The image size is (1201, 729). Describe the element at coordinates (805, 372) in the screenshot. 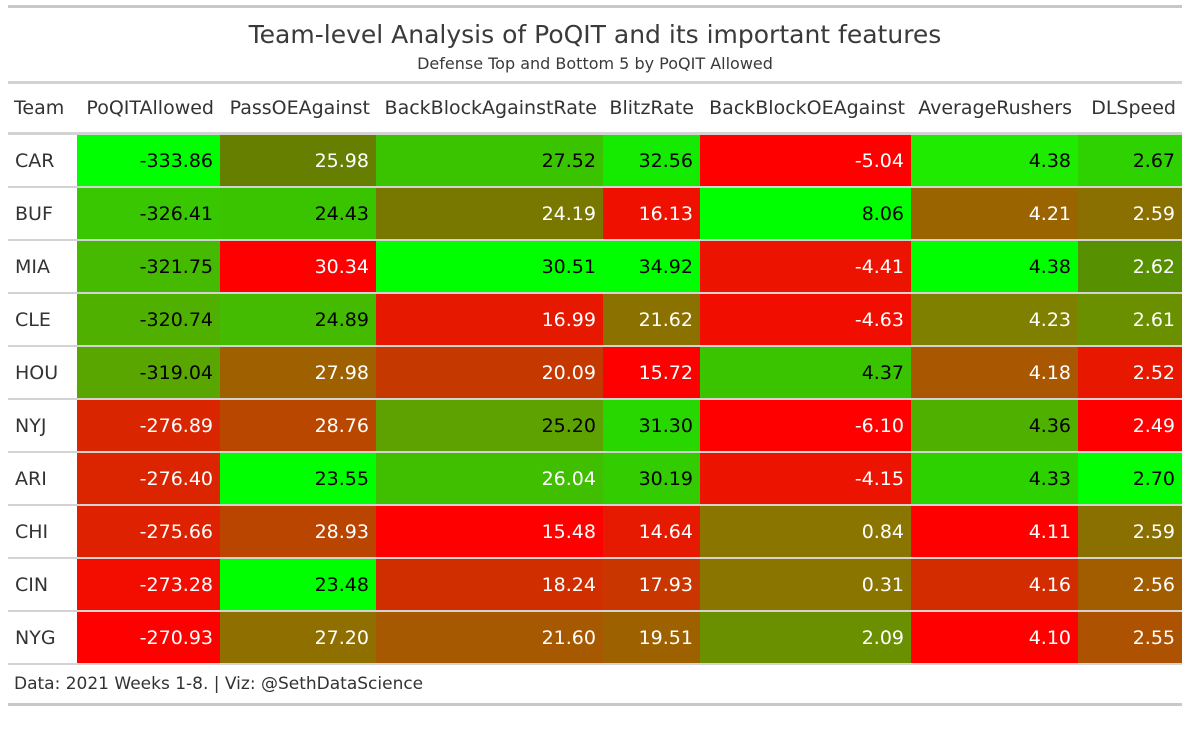

I see `value-cell: 4.37` at that location.